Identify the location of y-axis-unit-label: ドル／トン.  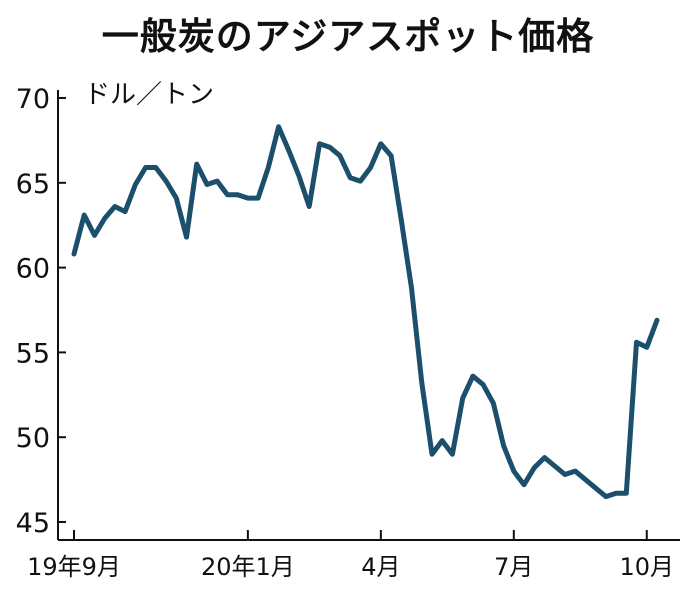
(149, 95).